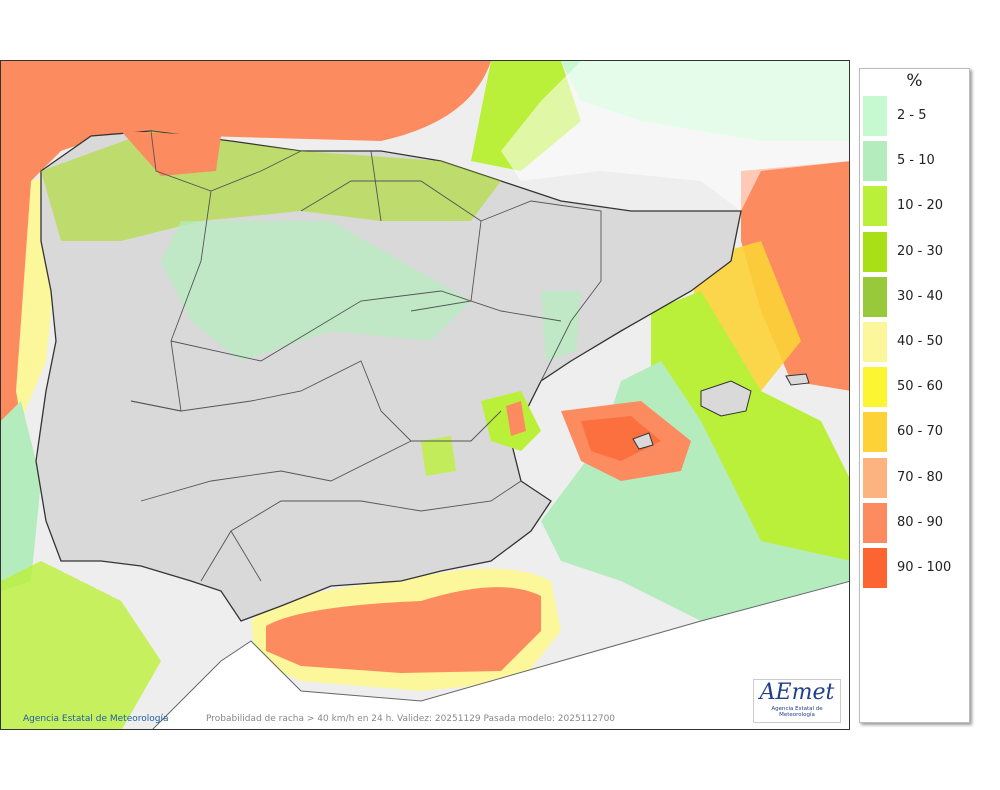 The height and width of the screenshot is (790, 1000). What do you see at coordinates (912, 115) in the screenshot?
I see `legend-label: 2 - 5` at bounding box center [912, 115].